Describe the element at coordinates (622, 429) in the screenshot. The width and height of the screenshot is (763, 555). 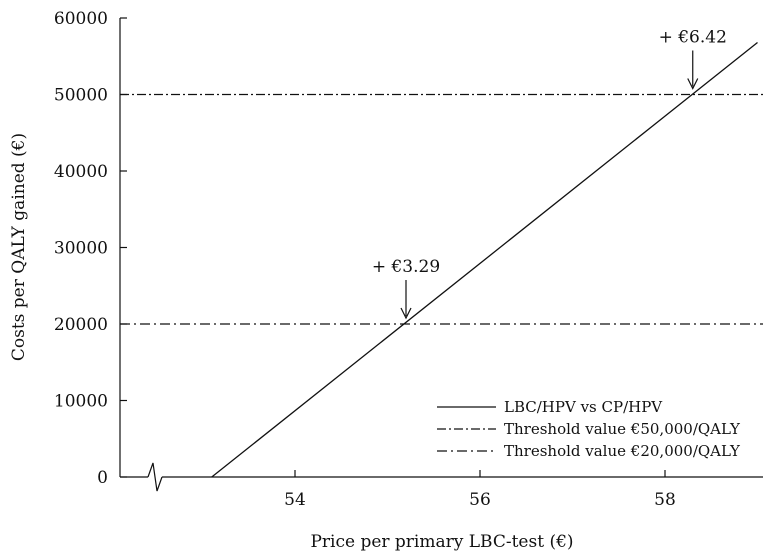
I see `legend-label: Threshold value €50,000/QALY` at that location.